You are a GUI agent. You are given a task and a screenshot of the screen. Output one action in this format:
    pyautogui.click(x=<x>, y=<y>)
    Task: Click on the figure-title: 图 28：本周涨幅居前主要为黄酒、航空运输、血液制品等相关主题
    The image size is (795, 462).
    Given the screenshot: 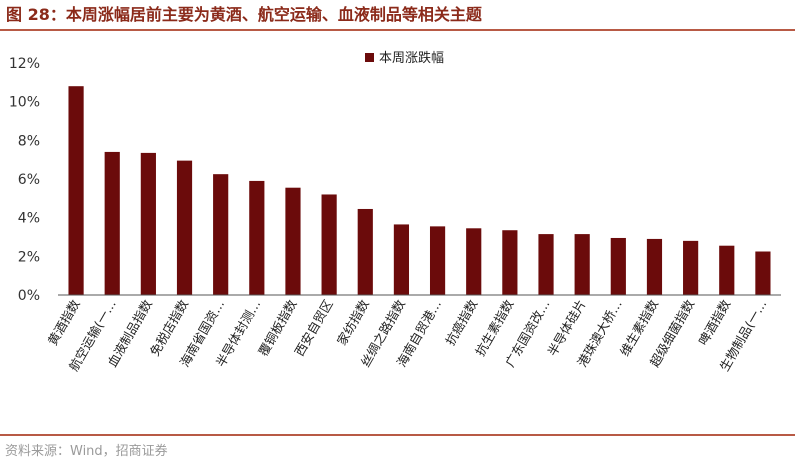 What is the action you would take?
    pyautogui.click(x=244, y=14)
    